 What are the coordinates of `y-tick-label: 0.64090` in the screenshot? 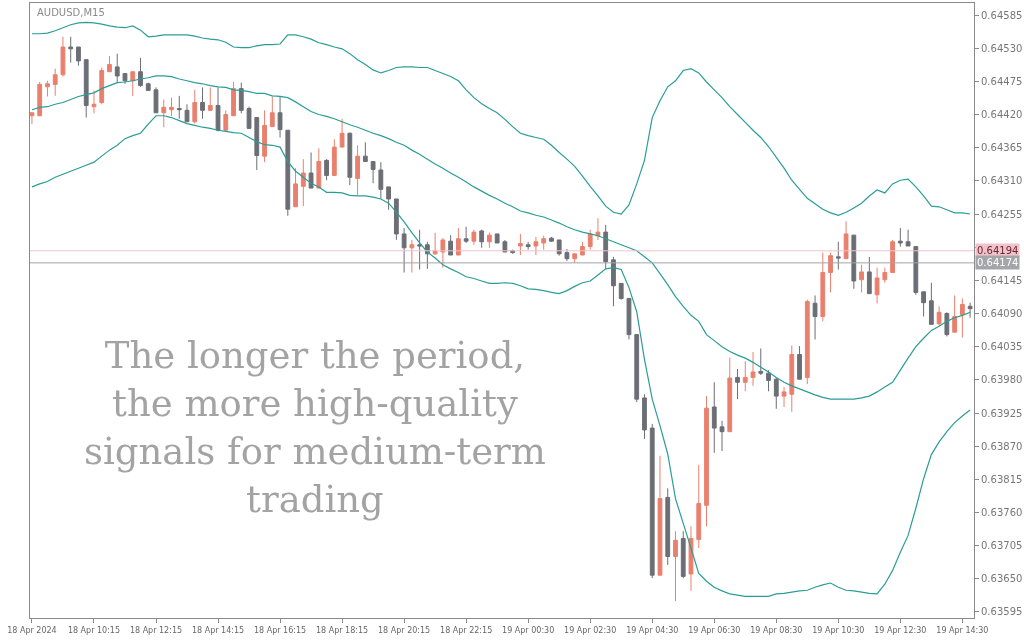 It's located at (1002, 314).